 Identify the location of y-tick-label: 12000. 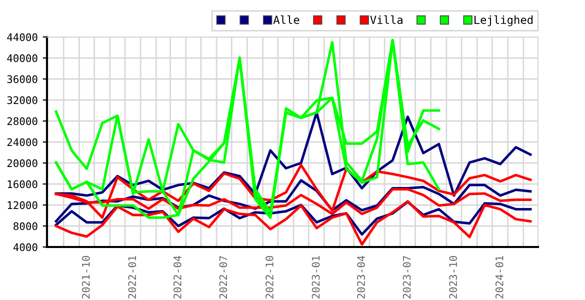
(23, 205).